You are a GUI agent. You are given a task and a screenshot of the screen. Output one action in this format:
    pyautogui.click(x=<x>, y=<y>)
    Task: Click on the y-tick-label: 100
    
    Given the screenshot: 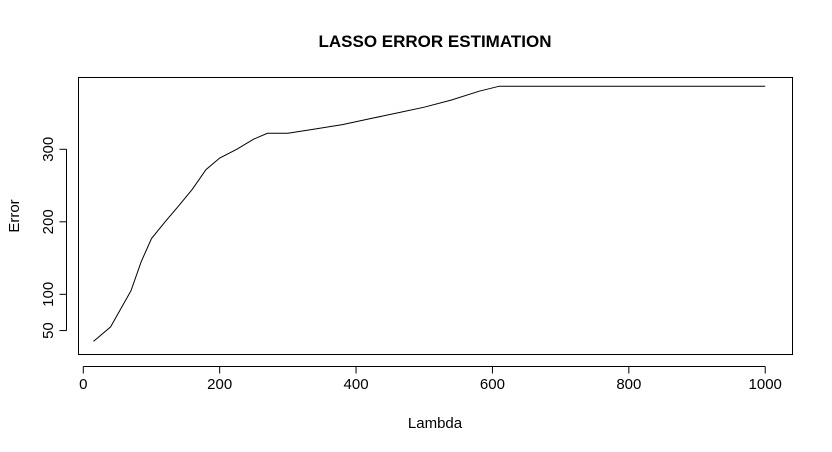 What is the action you would take?
    pyautogui.click(x=48, y=294)
    